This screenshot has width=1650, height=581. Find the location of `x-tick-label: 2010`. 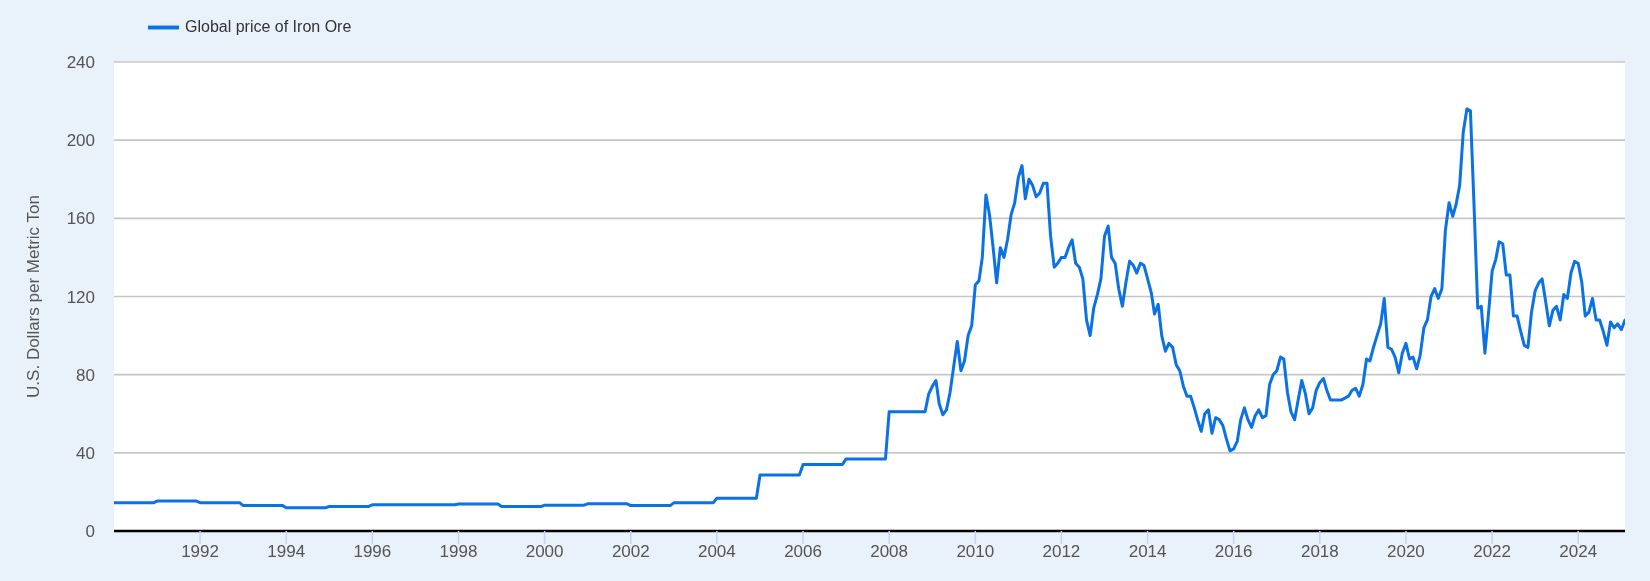

x-tick-label: 2010 is located at coordinates (975, 552).